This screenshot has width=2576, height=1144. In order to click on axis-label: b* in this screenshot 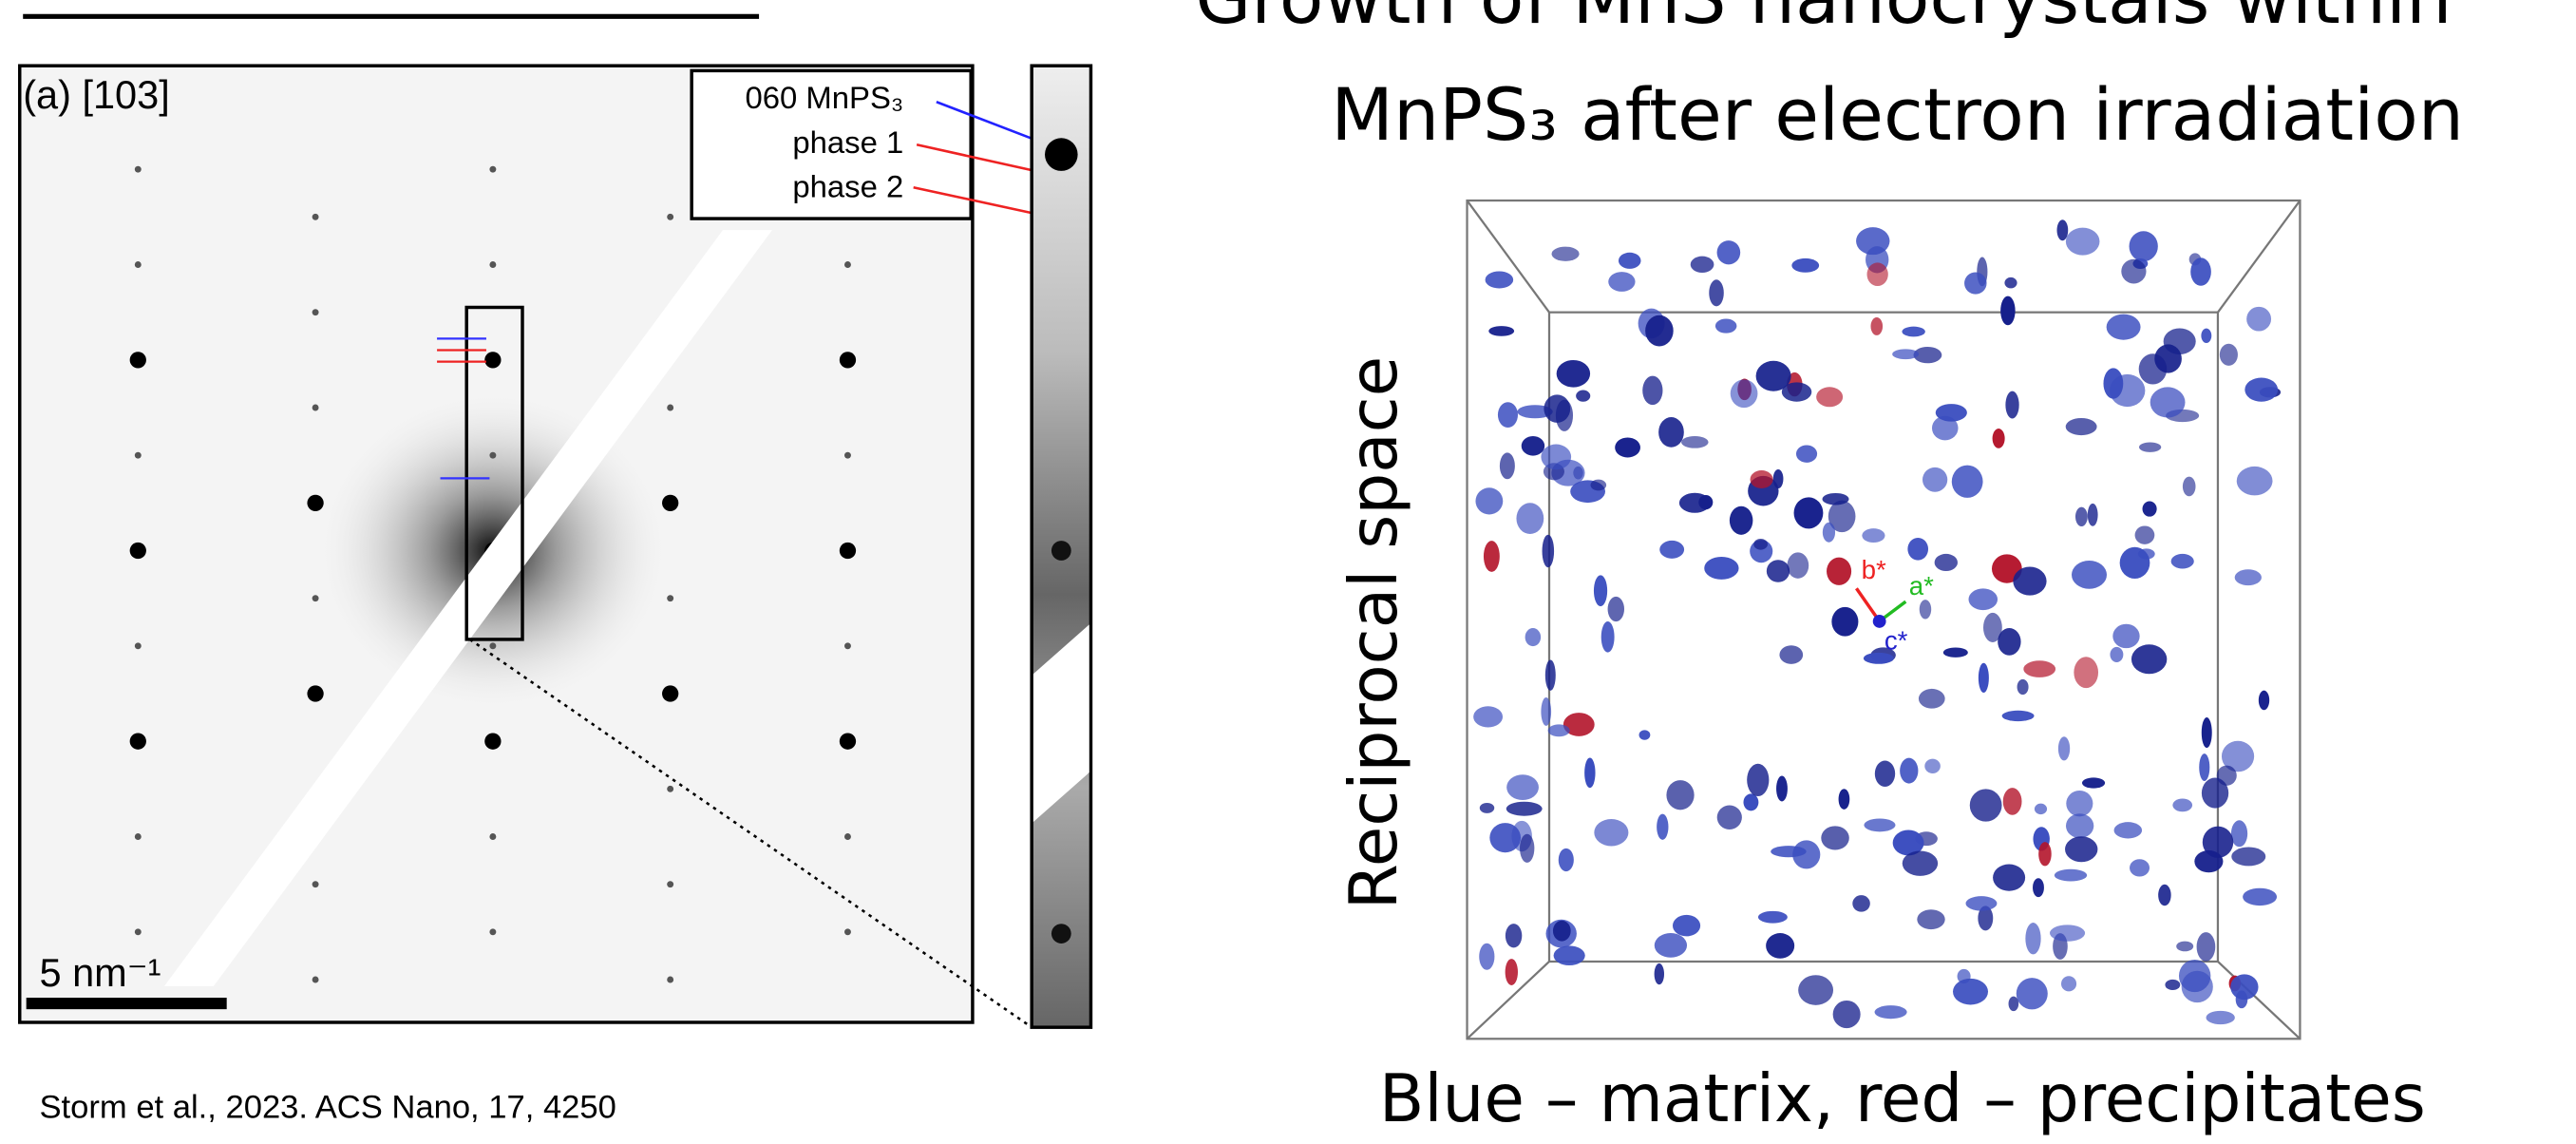, I will do `click(1874, 570)`.